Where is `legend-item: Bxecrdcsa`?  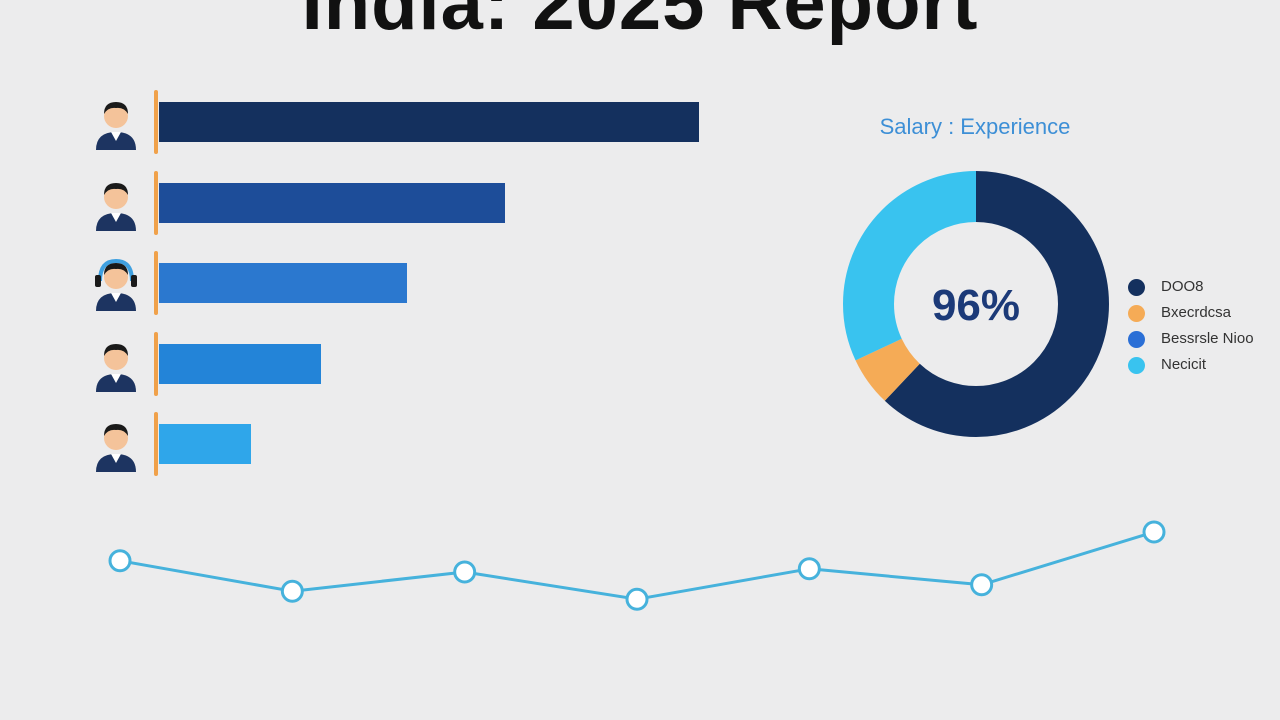
legend-item: Bxecrdcsa is located at coordinates (1203, 315).